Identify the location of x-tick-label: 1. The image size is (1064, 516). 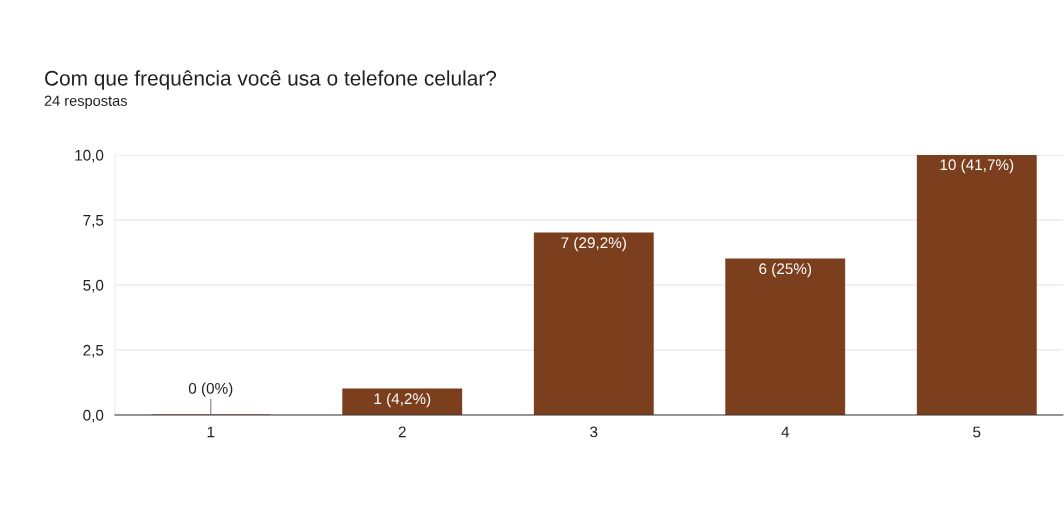
(211, 432).